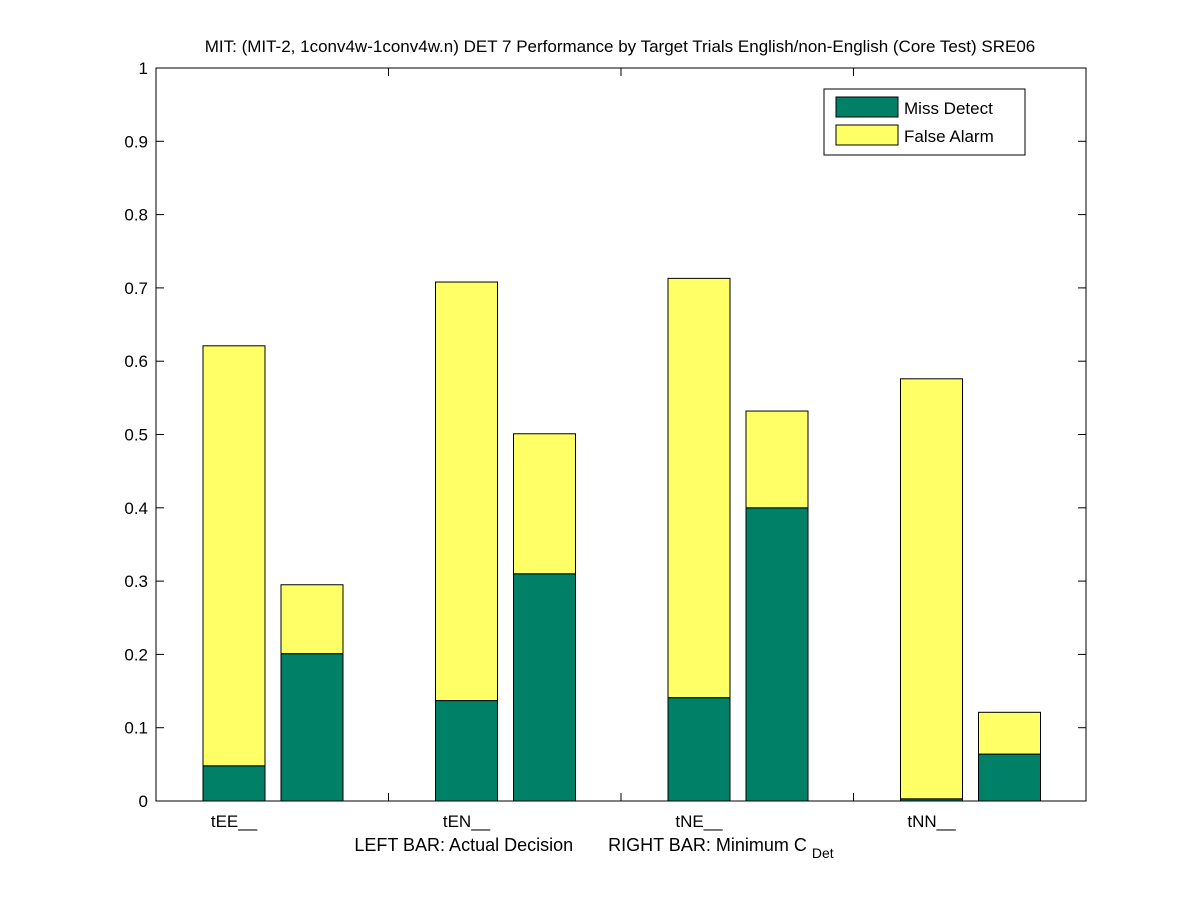 This screenshot has height=900, width=1201. Describe the element at coordinates (136, 581) in the screenshot. I see `y-tick-label: 0.3` at that location.